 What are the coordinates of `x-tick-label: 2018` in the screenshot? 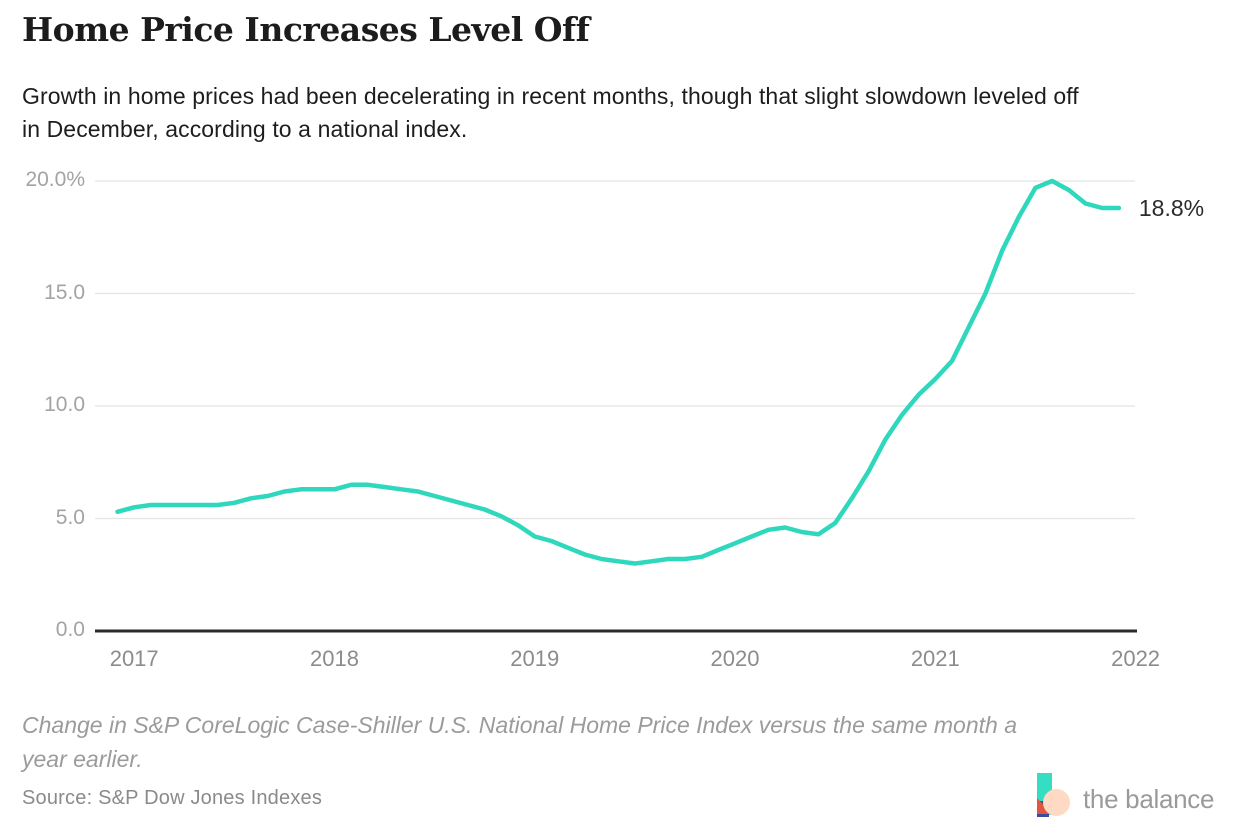 It's located at (334, 658).